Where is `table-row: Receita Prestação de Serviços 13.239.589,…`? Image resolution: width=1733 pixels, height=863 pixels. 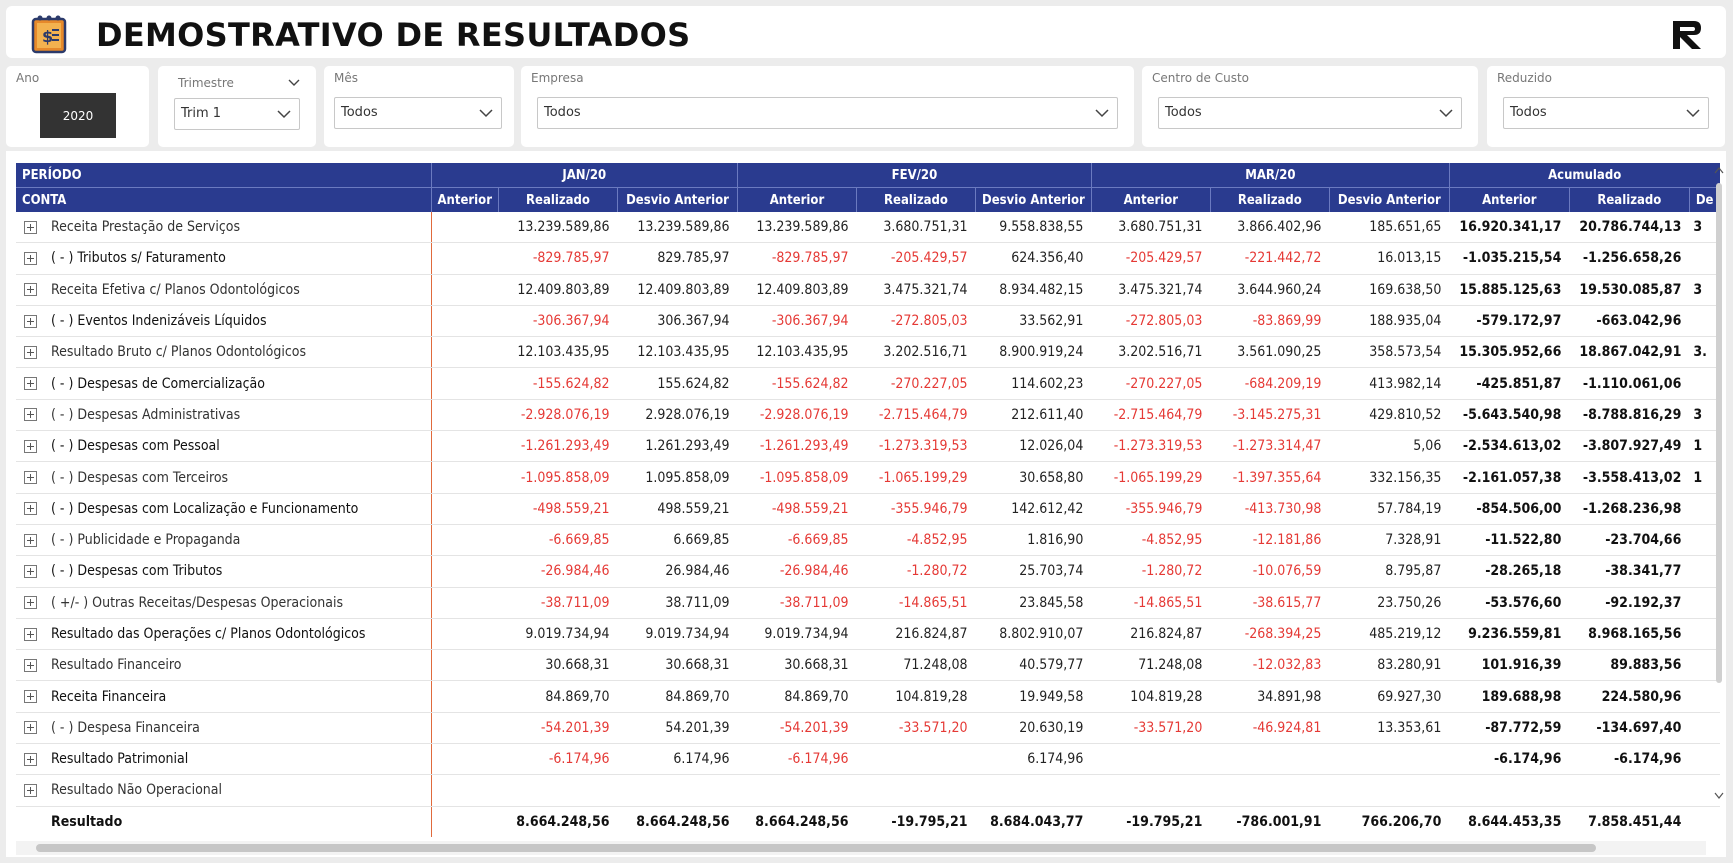
table-row: Receita Prestação de Serviços 13.239.589,… is located at coordinates (868, 228).